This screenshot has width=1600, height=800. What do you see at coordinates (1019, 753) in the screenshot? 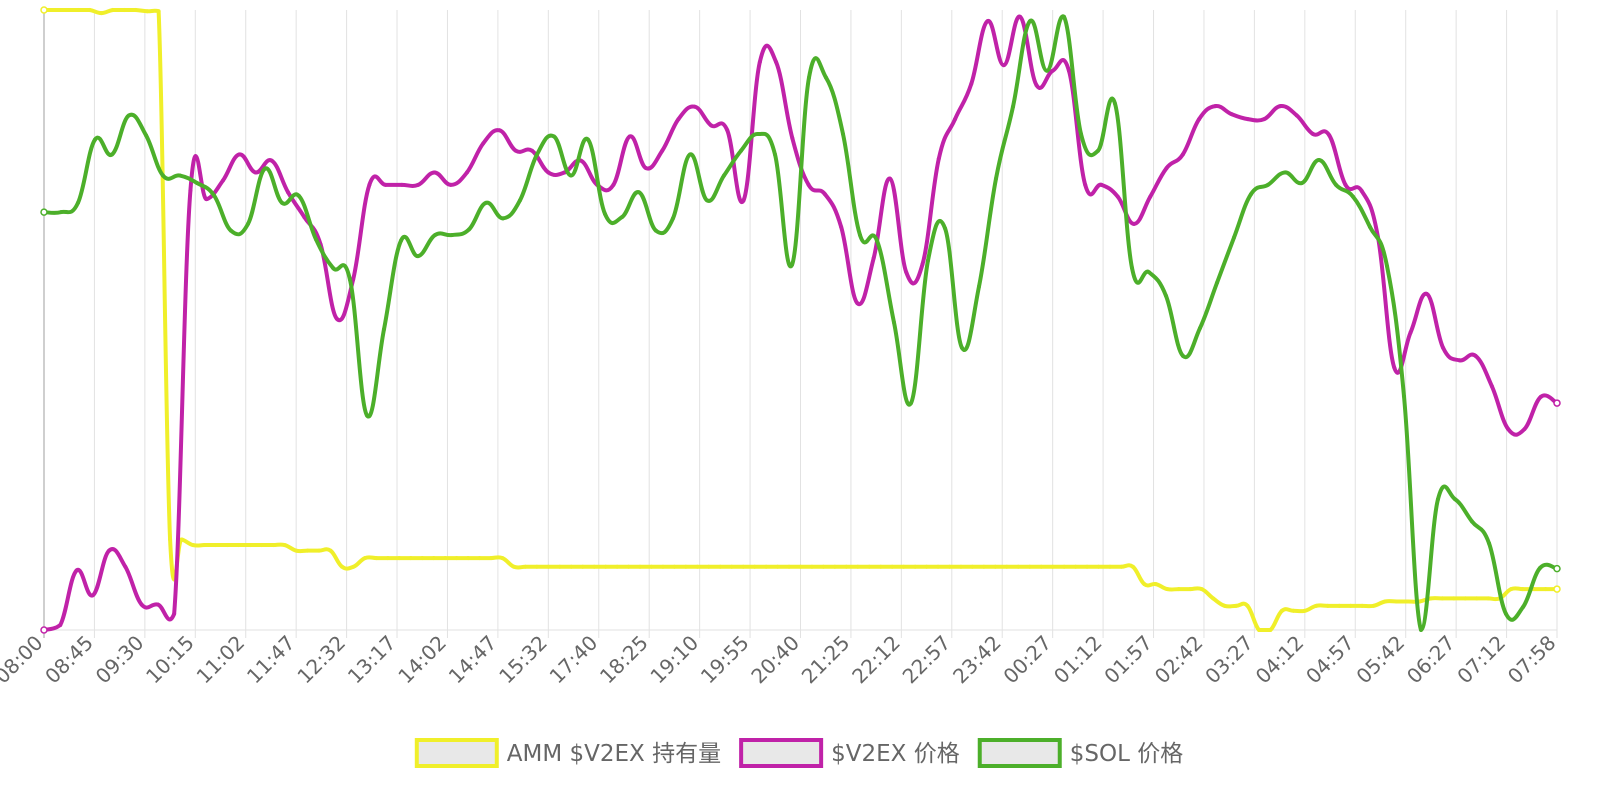
I see `legend-swatch` at bounding box center [1019, 753].